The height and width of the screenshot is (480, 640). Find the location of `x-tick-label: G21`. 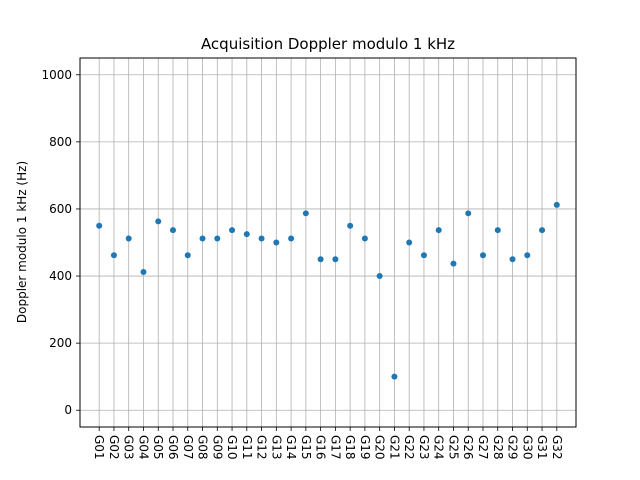

x-tick-label: G21 is located at coordinates (394, 447).